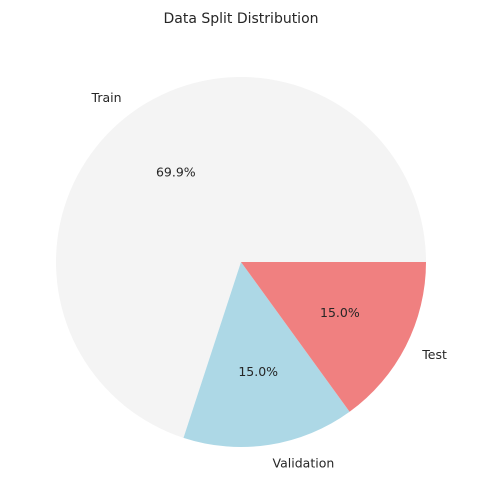 This screenshot has height=504, width=482. I want to click on pct-label-test: 15.0%, so click(340, 312).